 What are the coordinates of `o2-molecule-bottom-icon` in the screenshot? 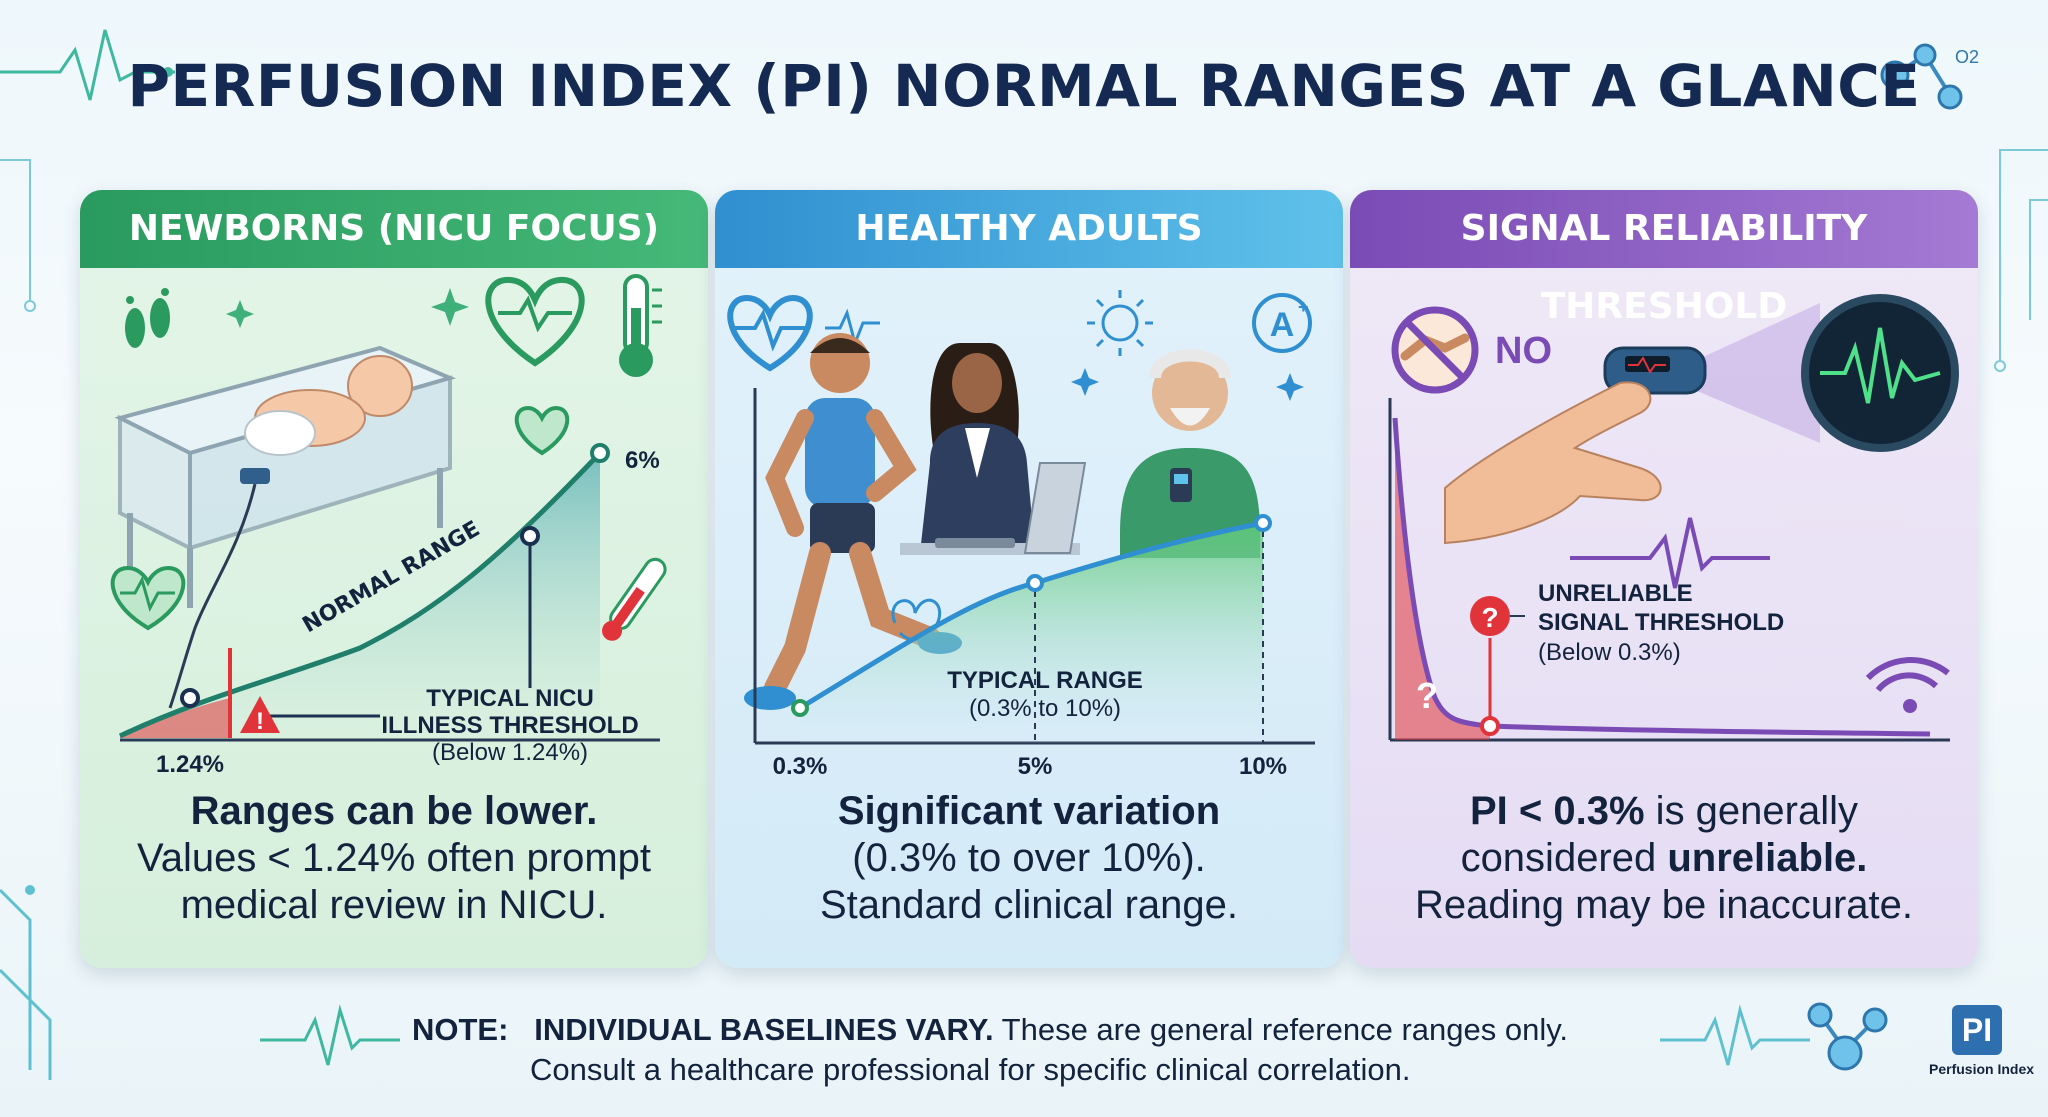 It's located at (1847, 1036).